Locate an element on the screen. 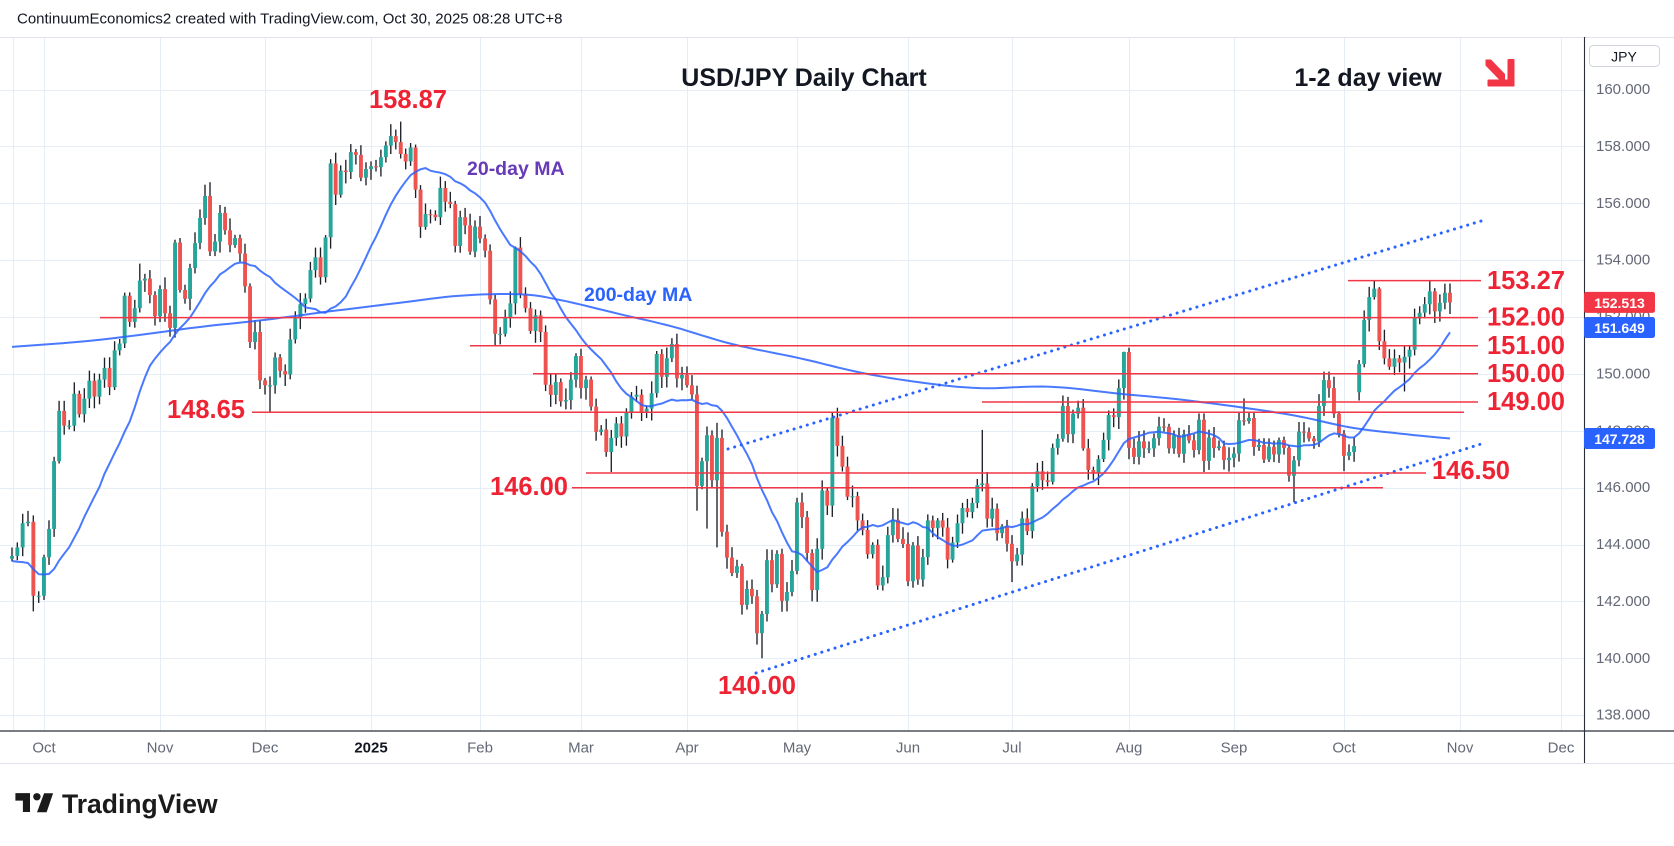  svg-text: 1-2 day view is located at coordinates (1368, 78).